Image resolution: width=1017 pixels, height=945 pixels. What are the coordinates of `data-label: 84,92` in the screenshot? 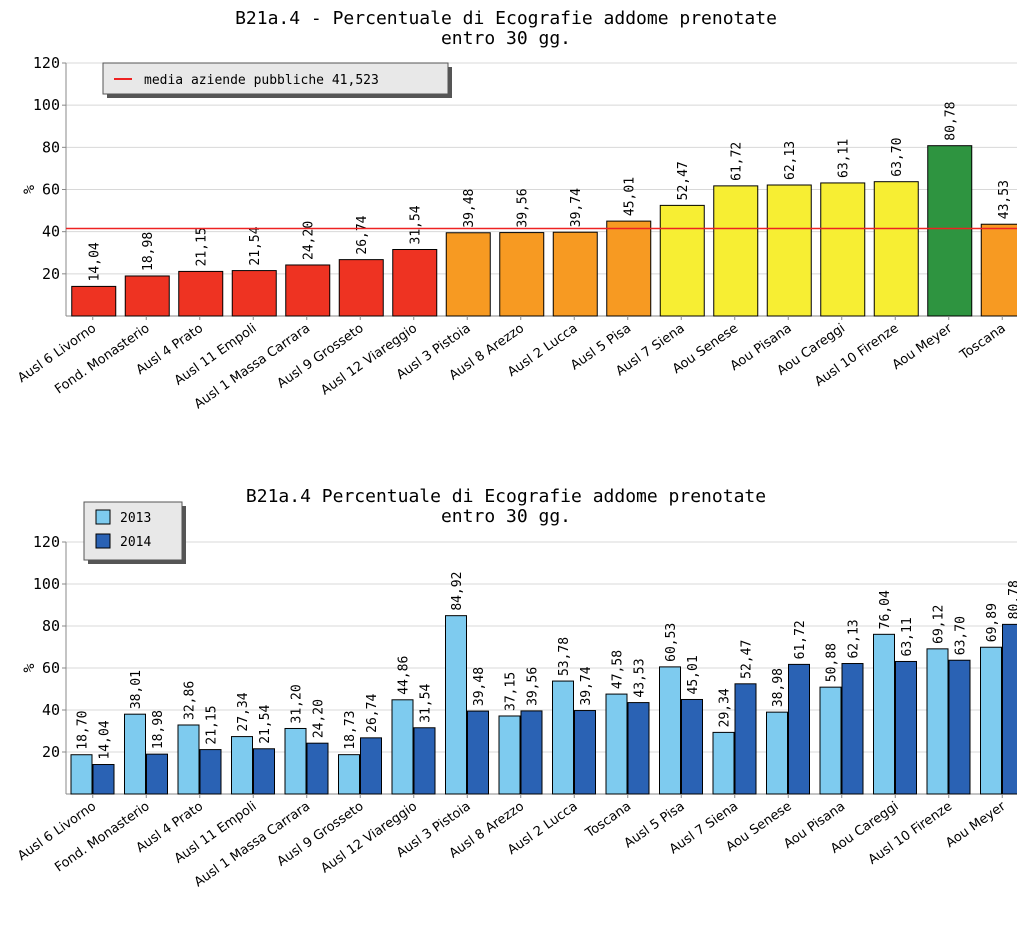 It's located at (457, 591).